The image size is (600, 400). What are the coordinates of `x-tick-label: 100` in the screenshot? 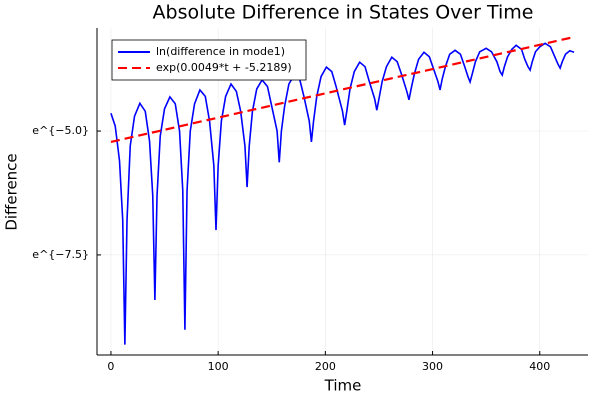 It's located at (218, 366).